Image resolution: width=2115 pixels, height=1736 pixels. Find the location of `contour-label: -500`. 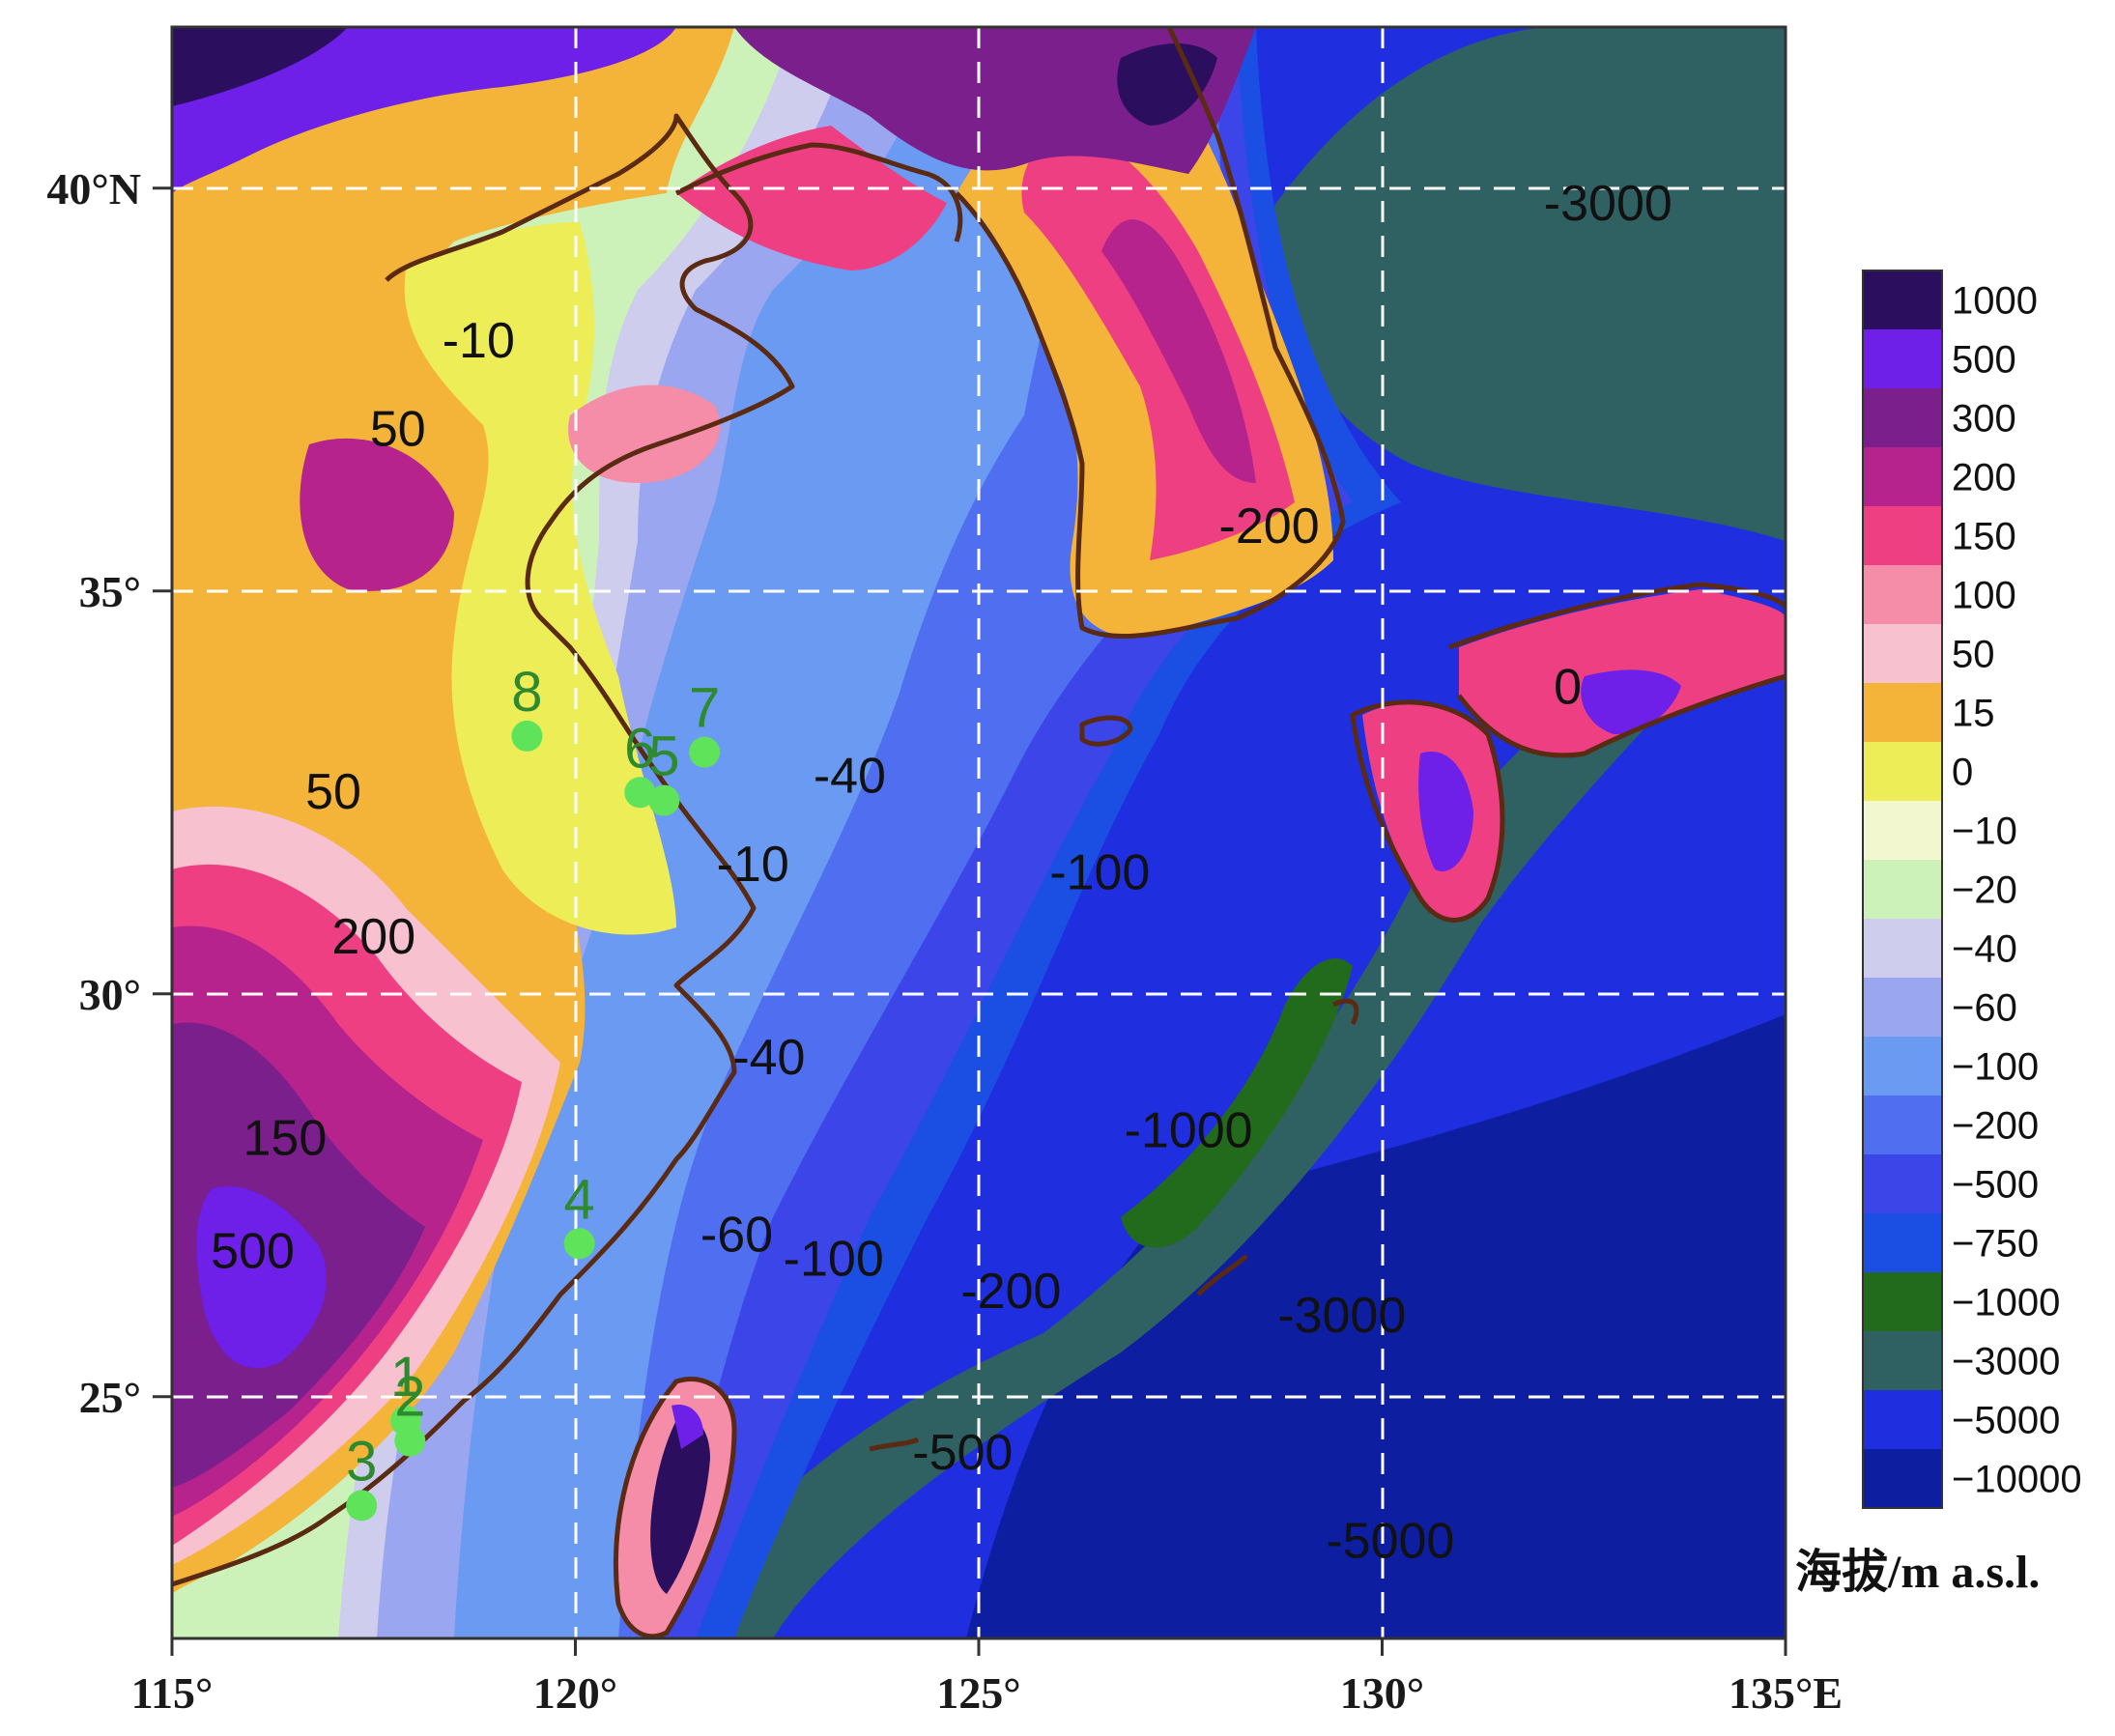

contour-label: -500 is located at coordinates (962, 1453).